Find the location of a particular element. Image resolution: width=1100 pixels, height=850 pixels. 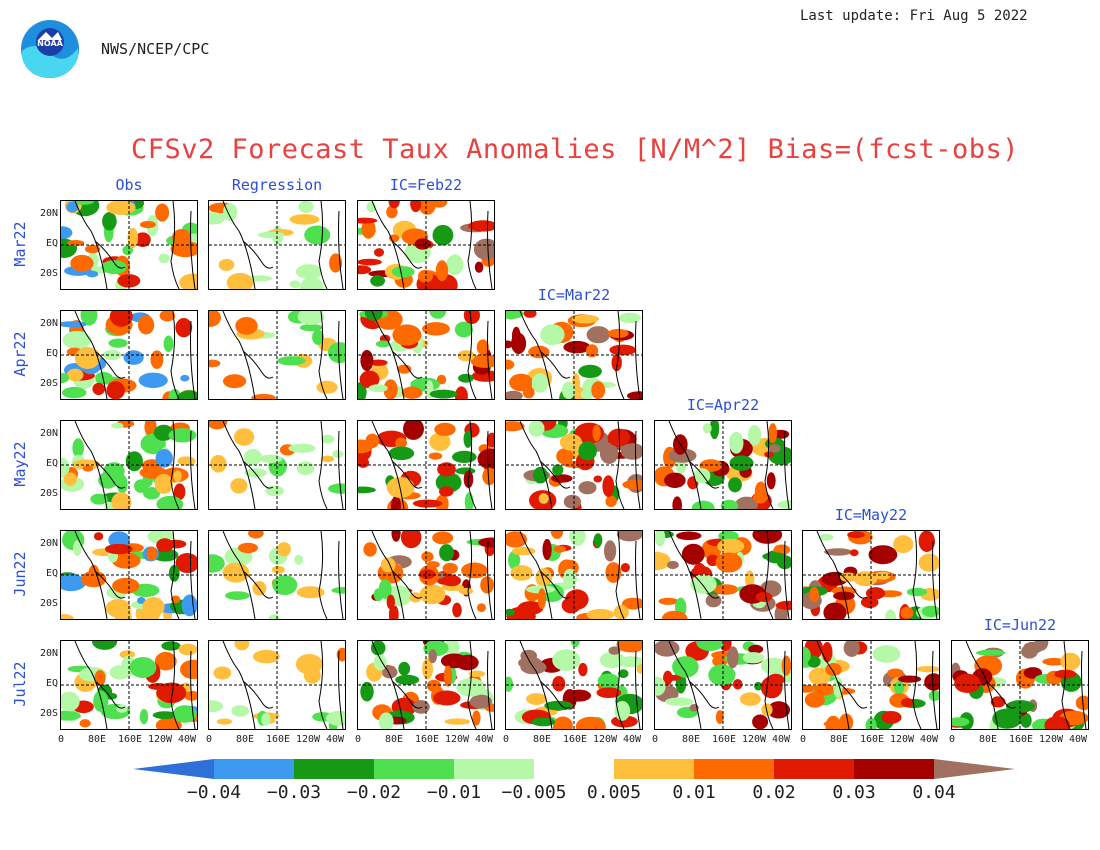

noaa-logo: NOAA is located at coordinates (50, 49).